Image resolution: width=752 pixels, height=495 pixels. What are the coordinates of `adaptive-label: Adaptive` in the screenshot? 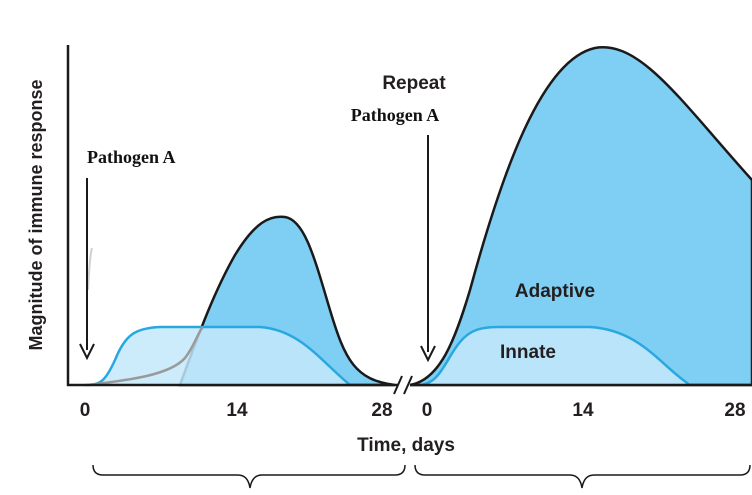 It's located at (555, 291).